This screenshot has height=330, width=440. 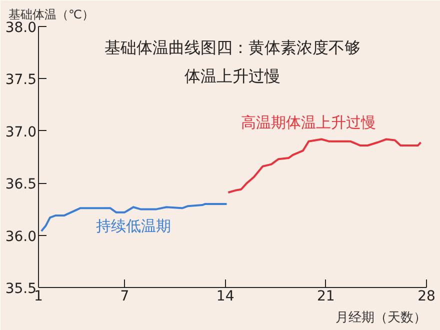 What do you see at coordinates (51, 15) in the screenshot?
I see `y-axis-title: 基础体温（℃）` at bounding box center [51, 15].